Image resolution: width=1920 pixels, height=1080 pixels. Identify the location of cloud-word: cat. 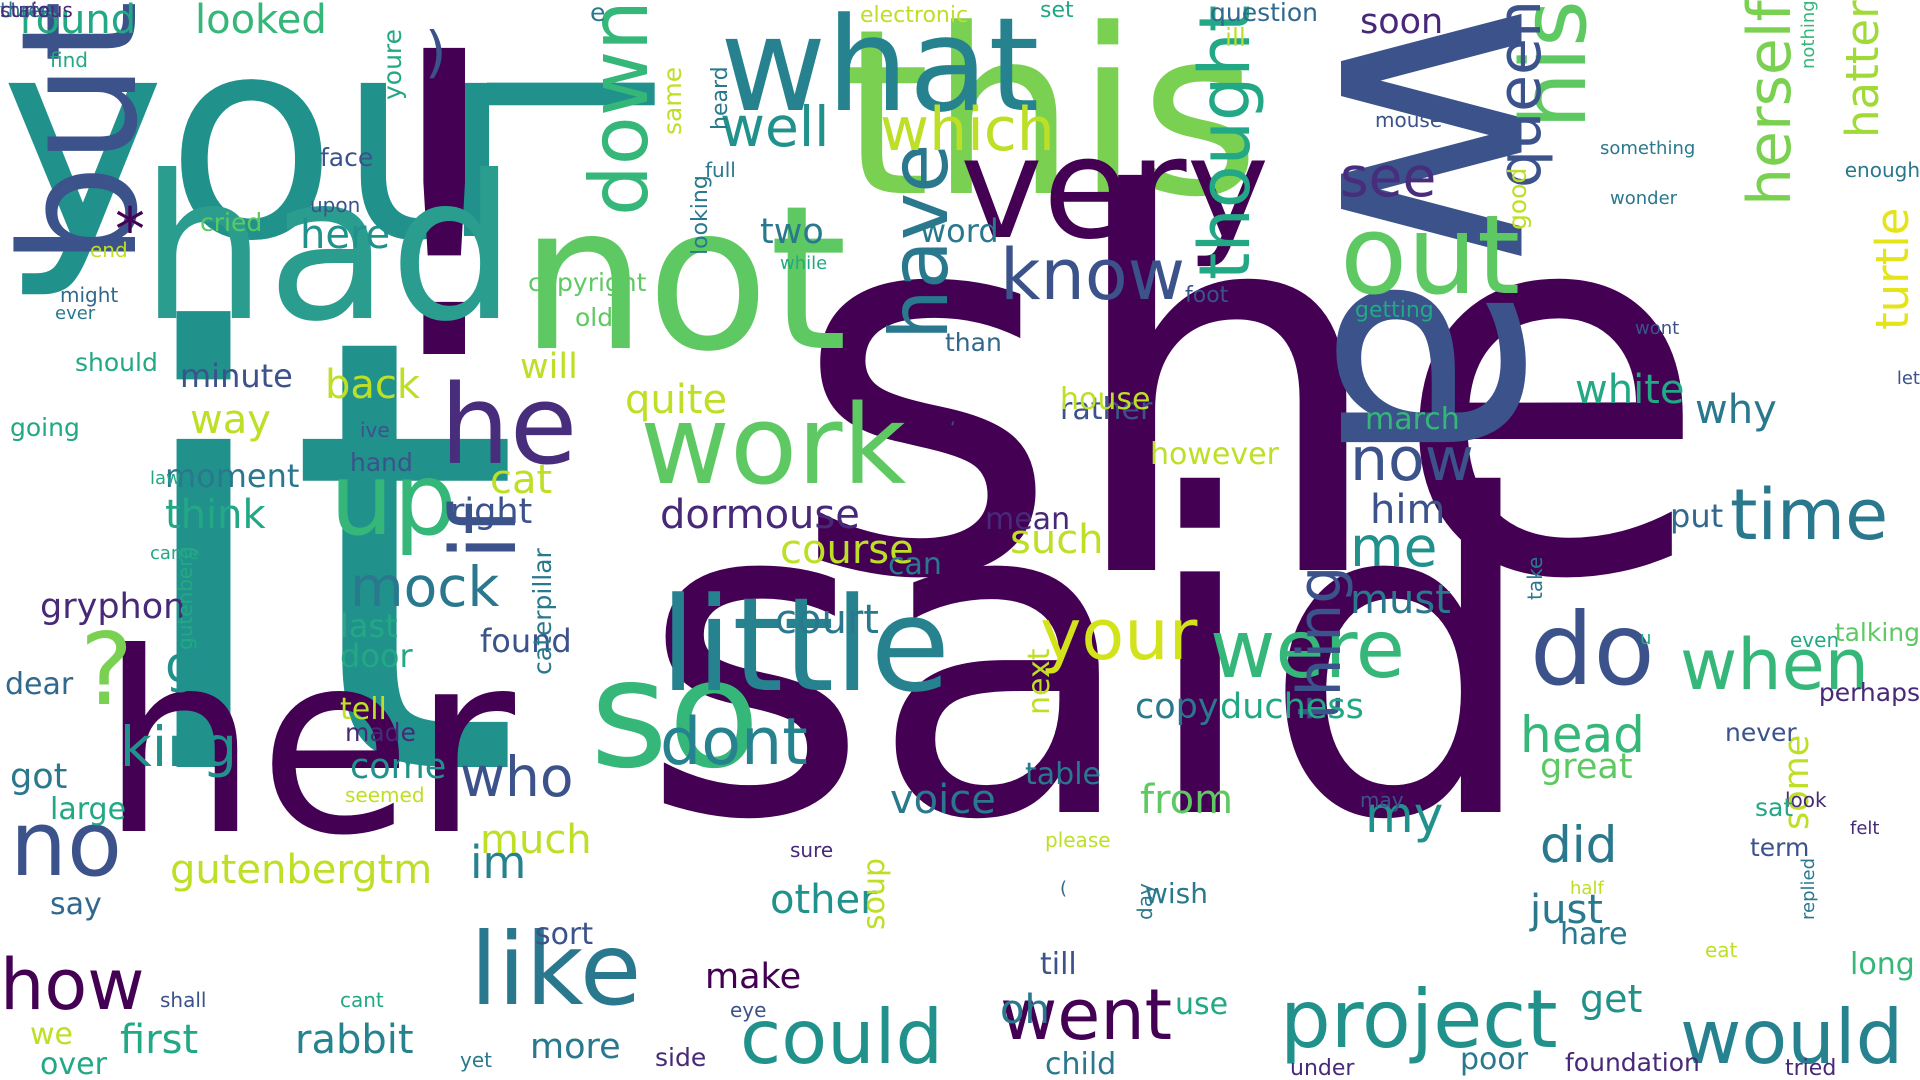
(521, 480).